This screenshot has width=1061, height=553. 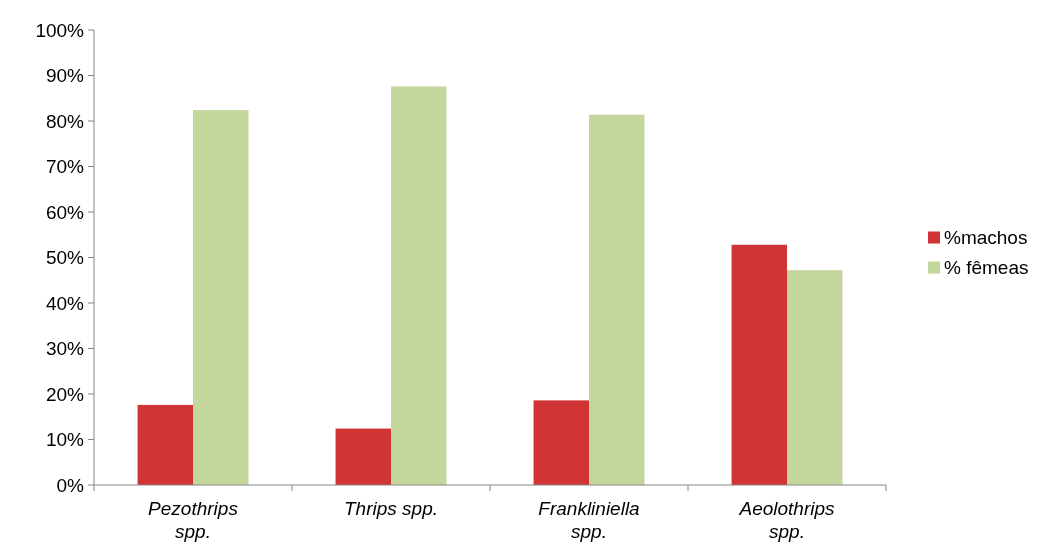 What do you see at coordinates (65, 258) in the screenshot?
I see `y-tick-label: 50%` at bounding box center [65, 258].